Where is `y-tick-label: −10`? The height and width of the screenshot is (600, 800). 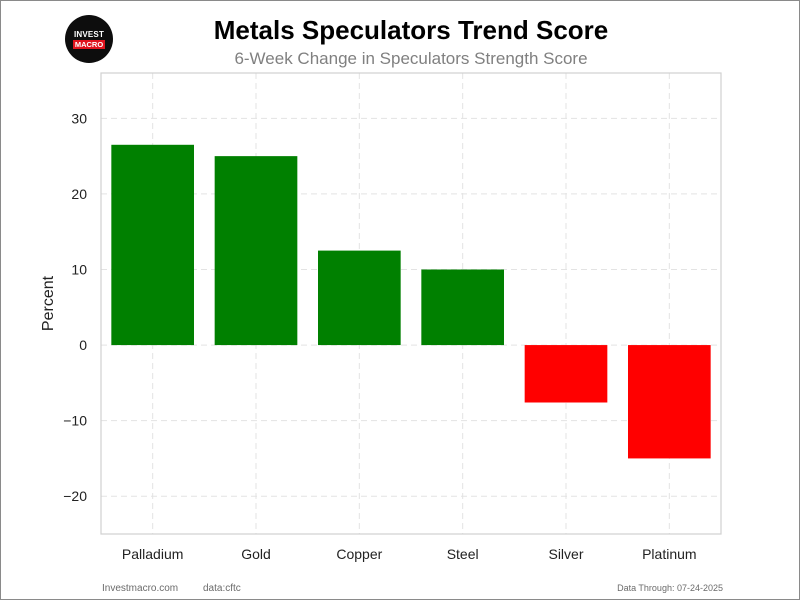 y-tick-label: −10 is located at coordinates (75, 421).